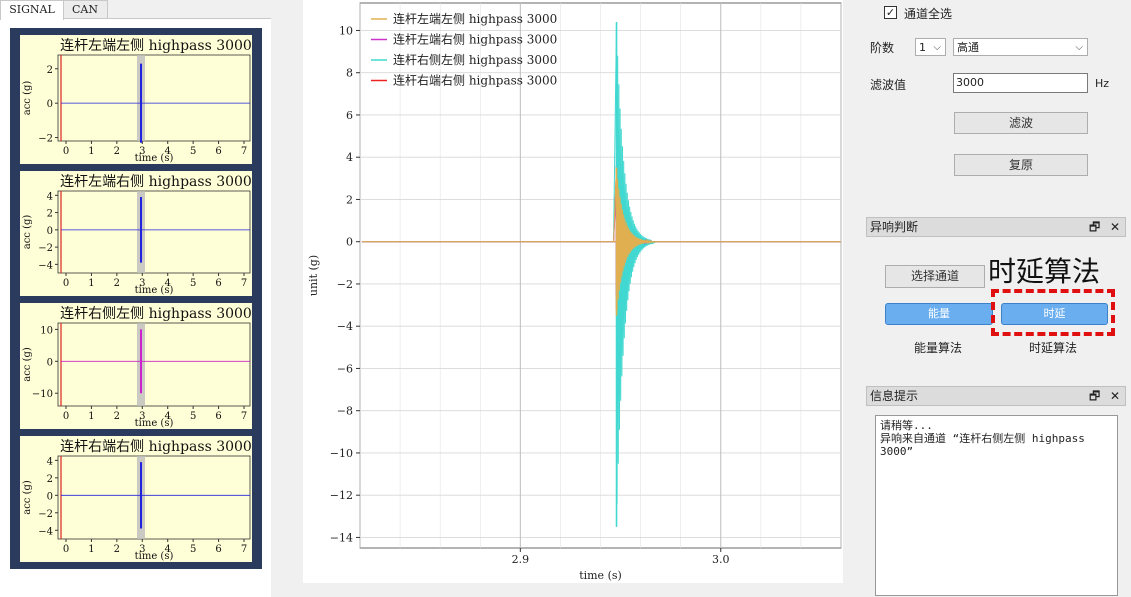 Image resolution: width=1131 pixels, height=597 pixels. What do you see at coordinates (168, 151) in the screenshot?
I see `x-tick-label: 4` at bounding box center [168, 151].